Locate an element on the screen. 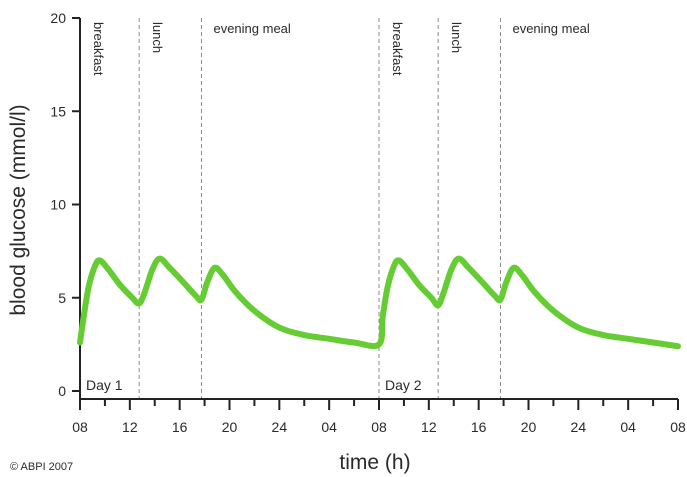  y-tick-label: 0 is located at coordinates (62, 391).